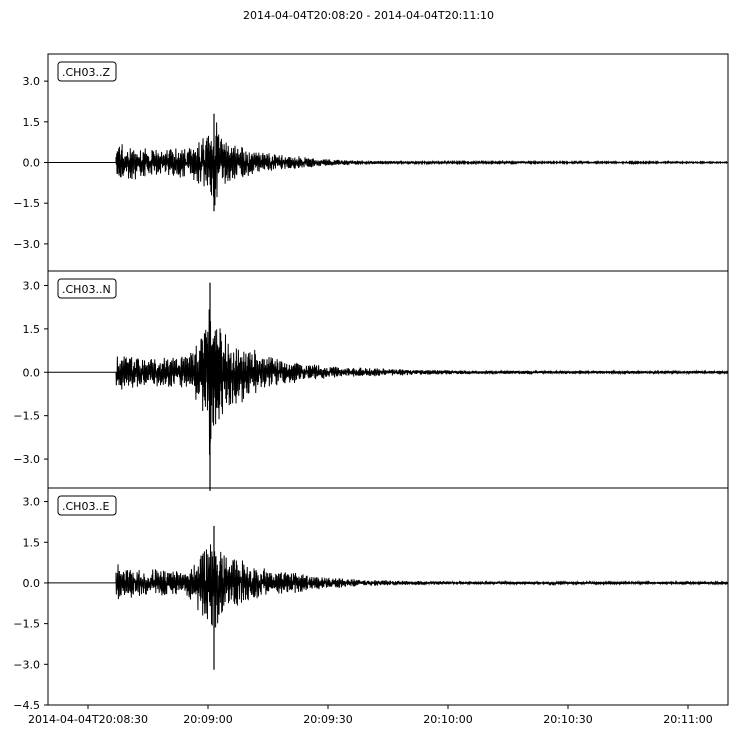 Image resolution: width=737 pixels, height=741 pixels. What do you see at coordinates (88, 719) in the screenshot?
I see `x-tick-label: 2014-04-04T20:08:30` at bounding box center [88, 719].